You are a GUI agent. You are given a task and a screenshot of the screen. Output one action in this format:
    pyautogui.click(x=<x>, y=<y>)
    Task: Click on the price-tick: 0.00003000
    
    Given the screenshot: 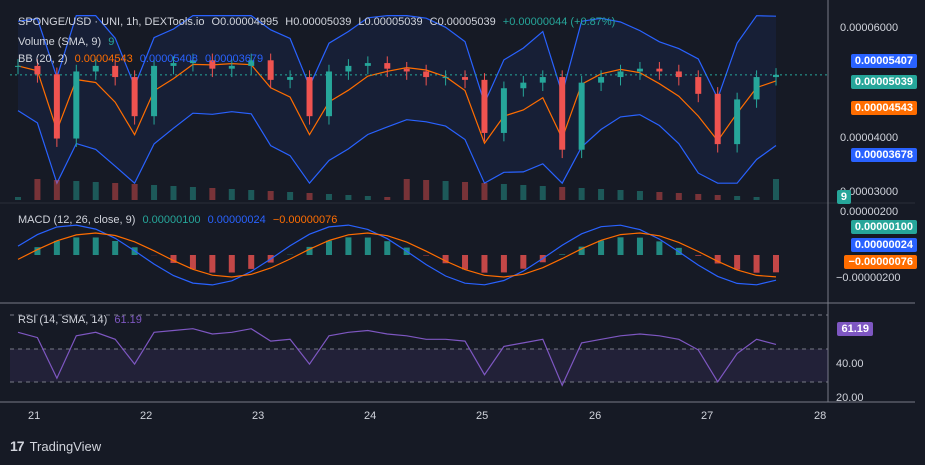 What is the action you would take?
    pyautogui.click(x=869, y=192)
    